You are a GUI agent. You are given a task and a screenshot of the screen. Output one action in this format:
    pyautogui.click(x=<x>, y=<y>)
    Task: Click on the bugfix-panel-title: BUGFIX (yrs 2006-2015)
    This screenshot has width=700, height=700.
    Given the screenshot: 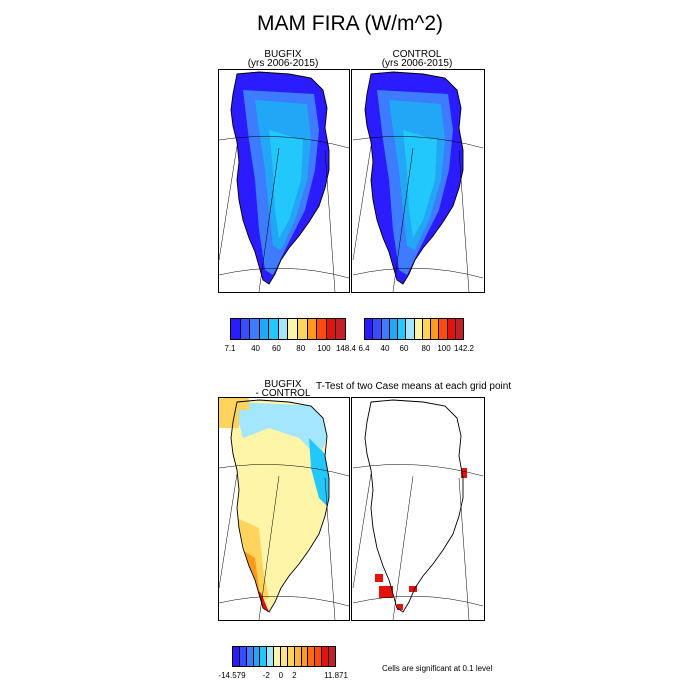 What is the action you would take?
    pyautogui.click(x=283, y=59)
    